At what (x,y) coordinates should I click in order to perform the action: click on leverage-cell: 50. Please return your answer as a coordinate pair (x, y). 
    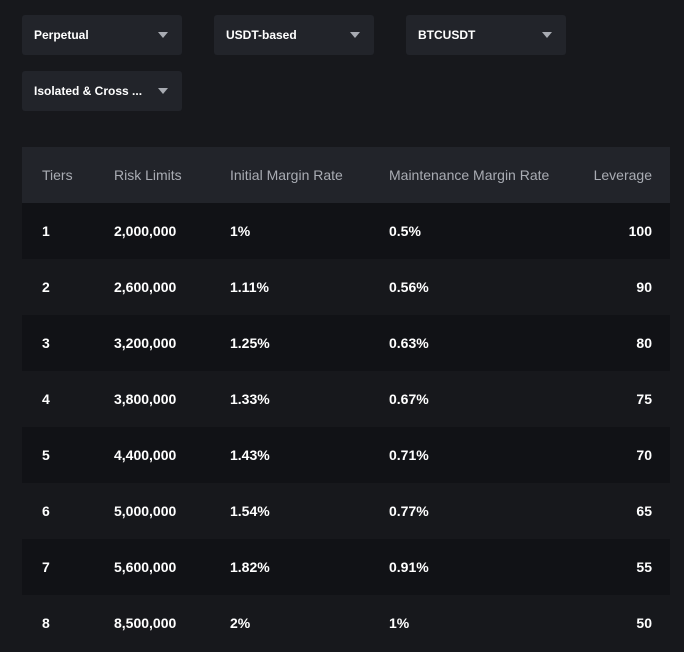
    Looking at the image, I should click on (644, 623).